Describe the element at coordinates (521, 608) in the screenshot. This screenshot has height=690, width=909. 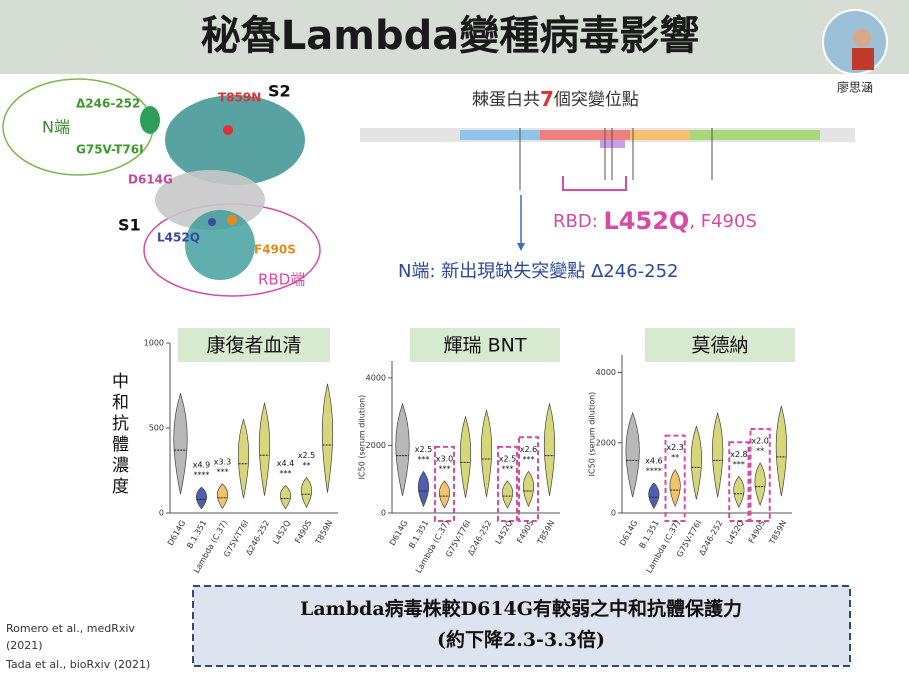
I see `conclusion-line1: Lambda病毒株較D614G有較弱之中和抗體保護力` at that location.